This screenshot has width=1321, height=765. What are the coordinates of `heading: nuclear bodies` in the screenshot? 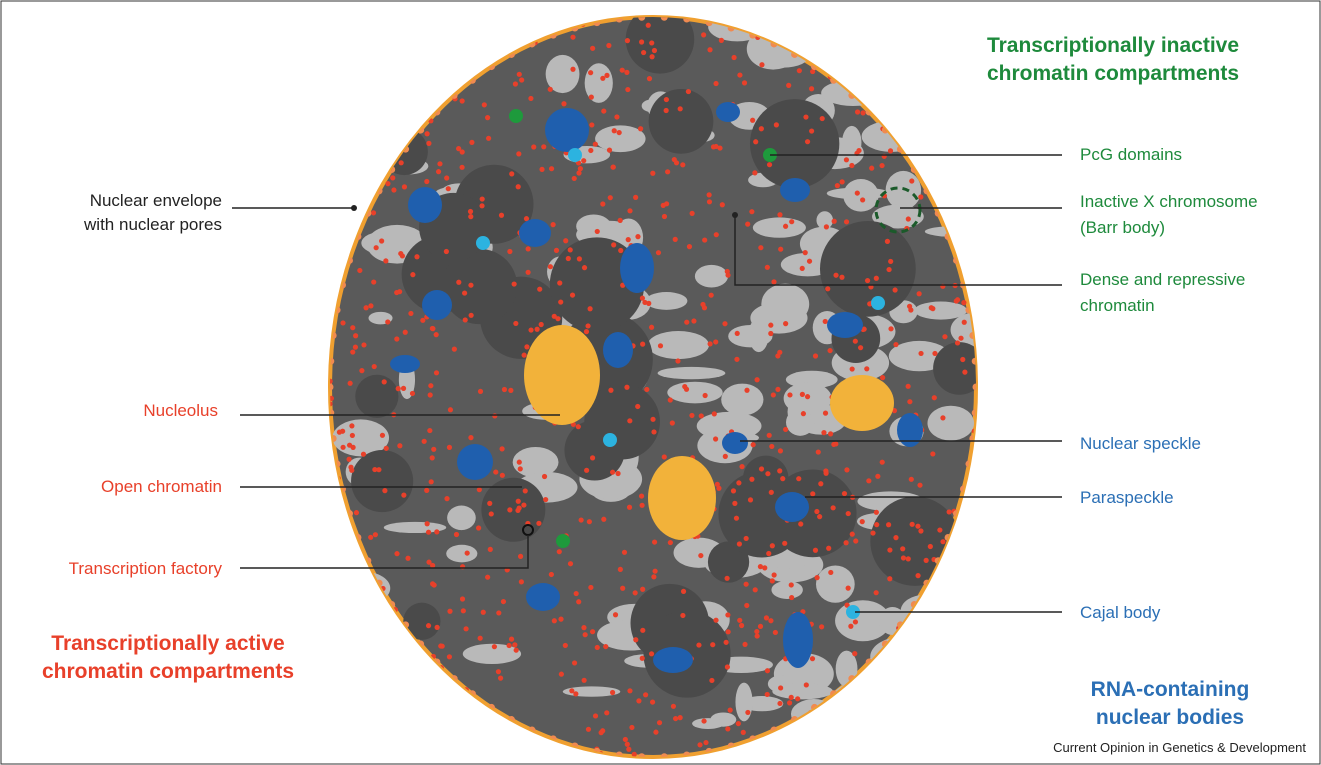 It's located at (1170, 717).